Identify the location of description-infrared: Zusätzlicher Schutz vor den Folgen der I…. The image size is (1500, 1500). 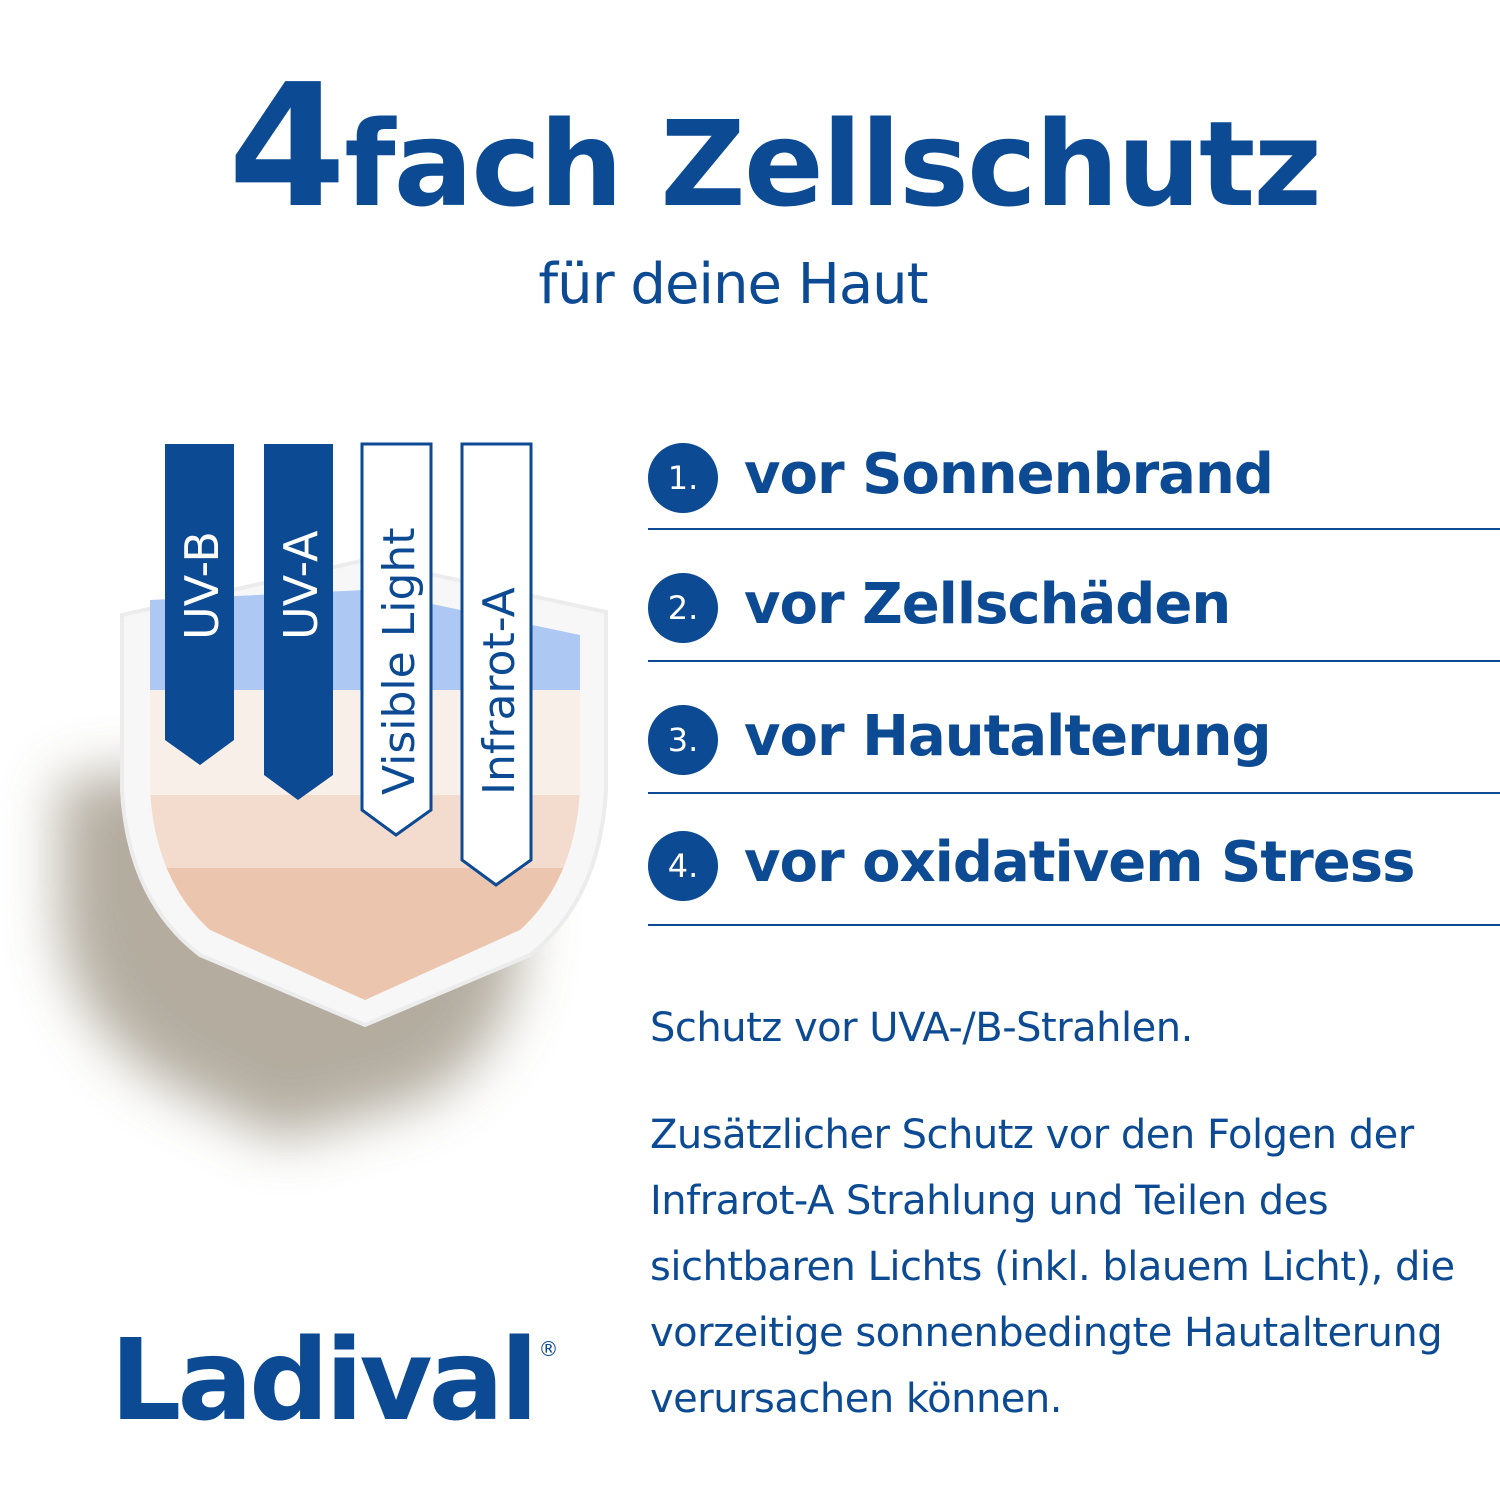
(1052, 1267).